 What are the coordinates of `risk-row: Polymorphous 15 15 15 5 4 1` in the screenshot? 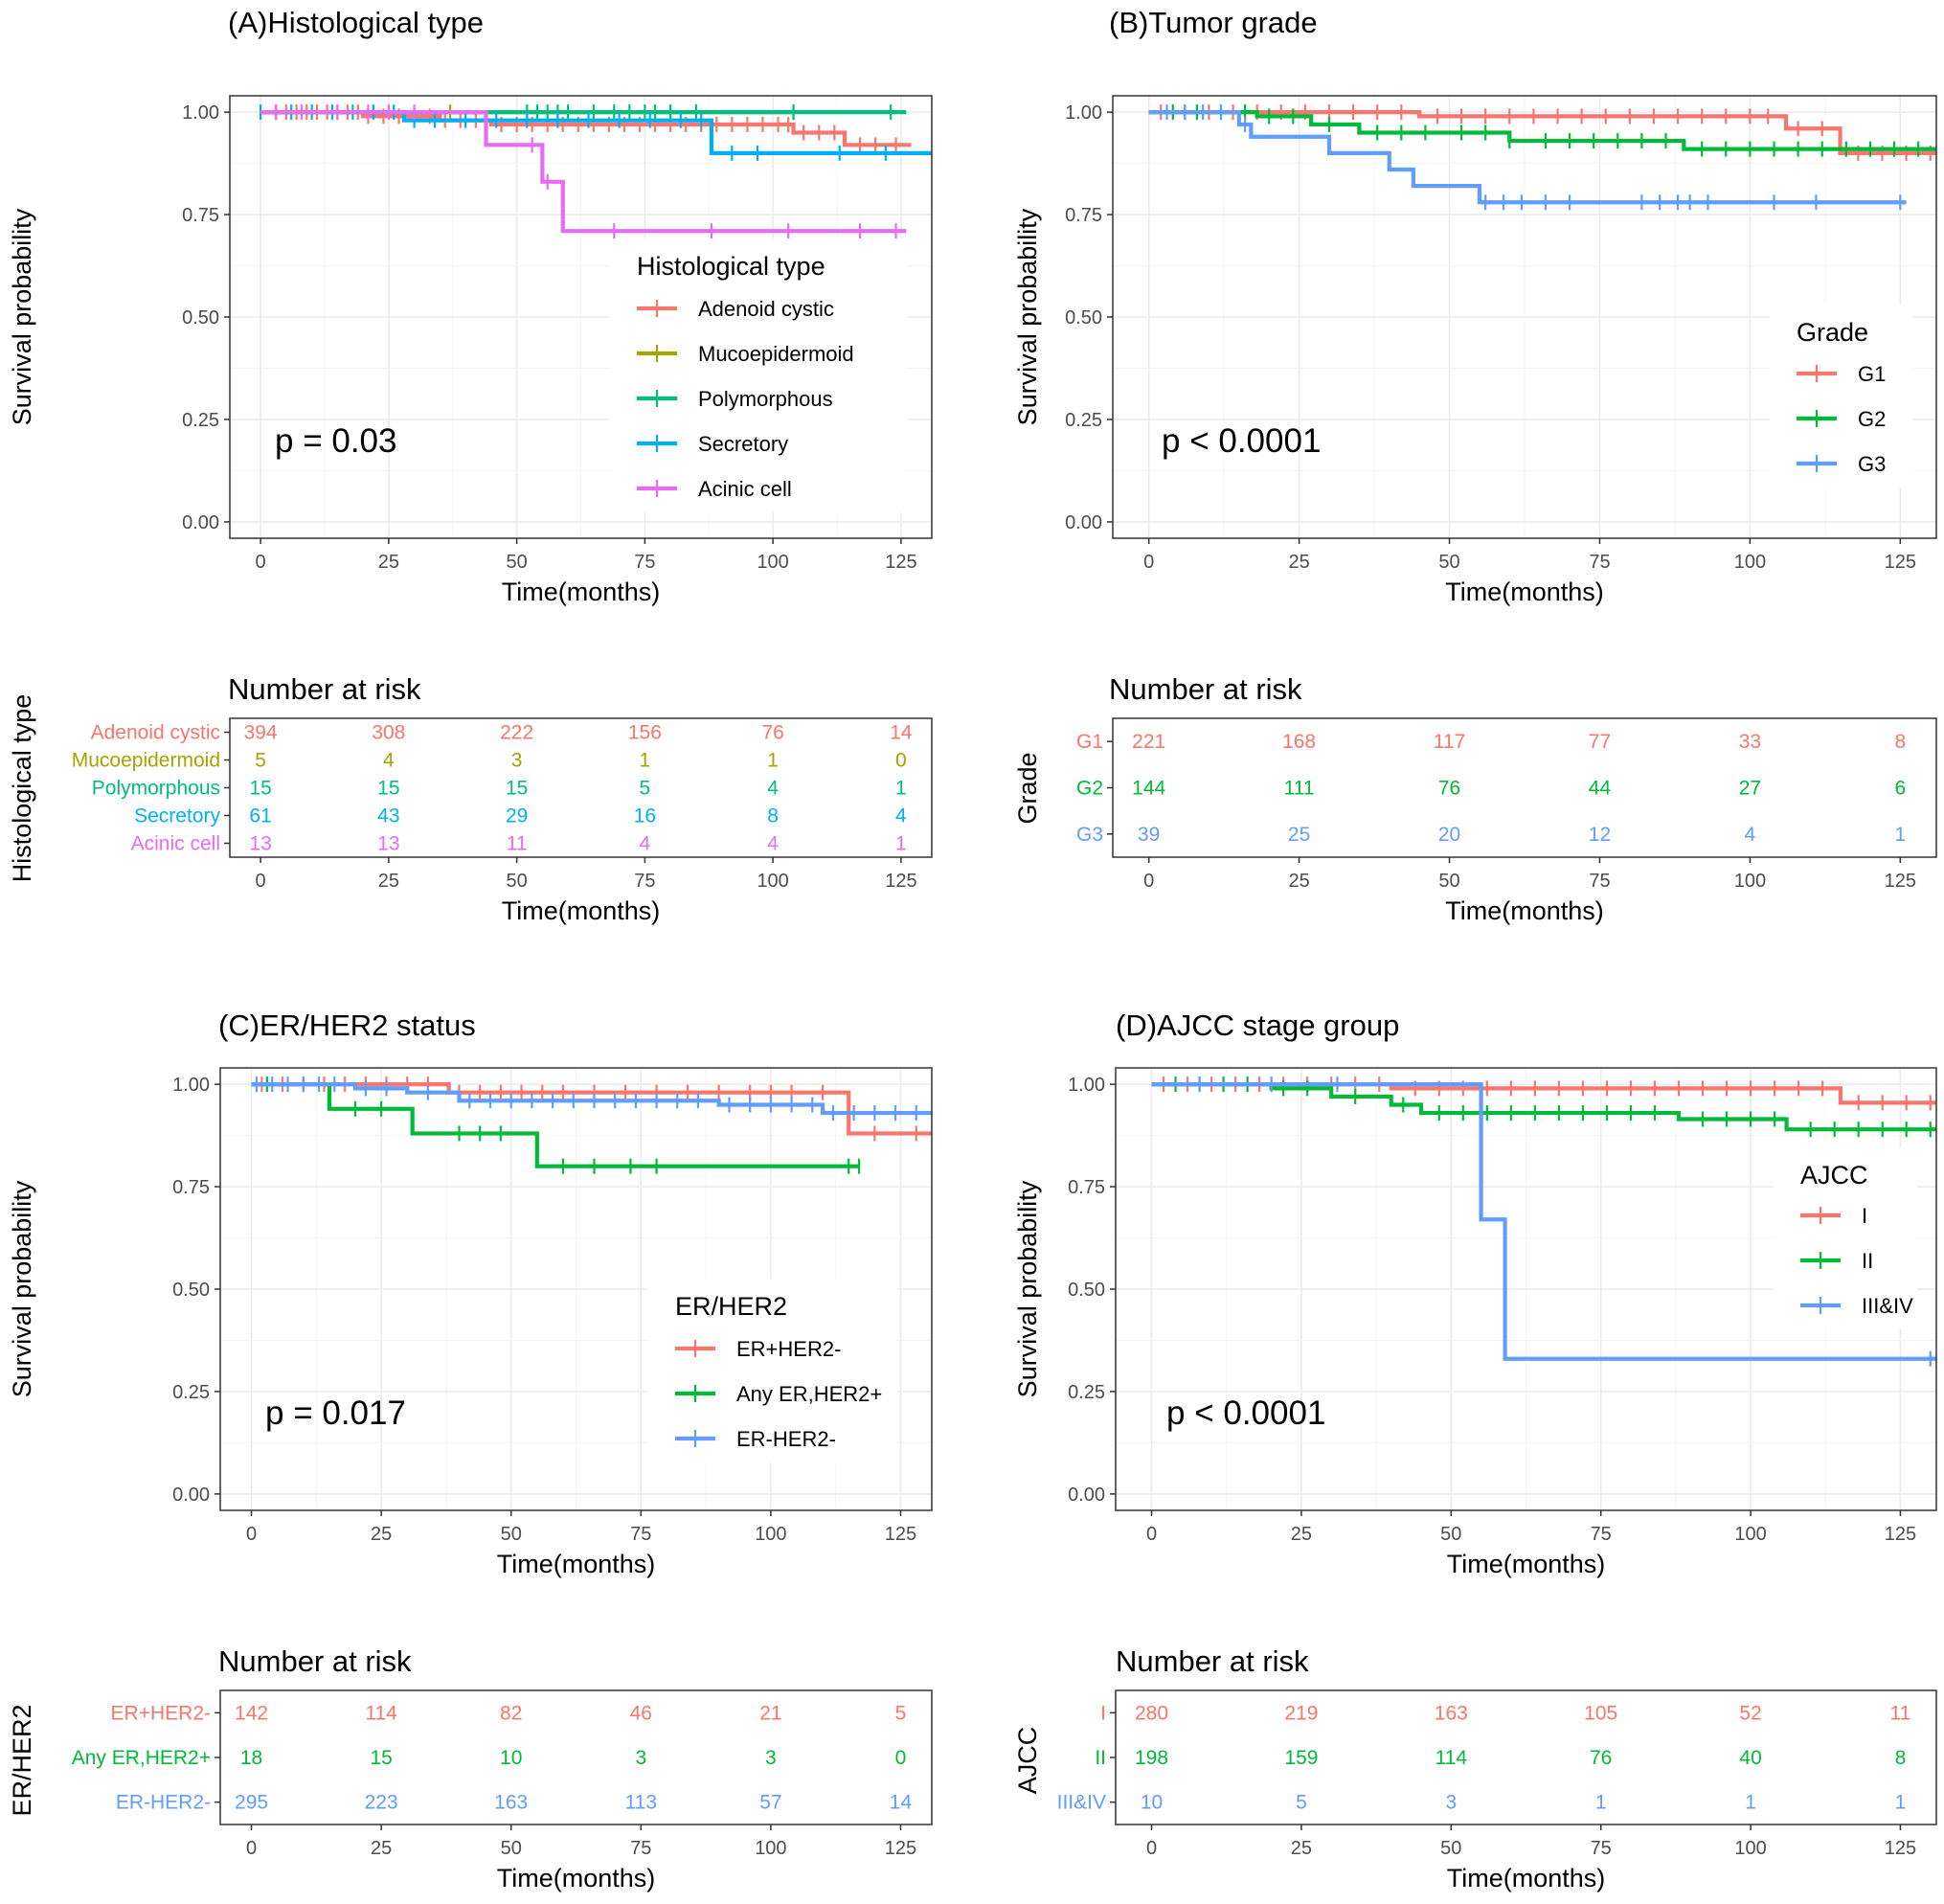 It's located at (500, 789).